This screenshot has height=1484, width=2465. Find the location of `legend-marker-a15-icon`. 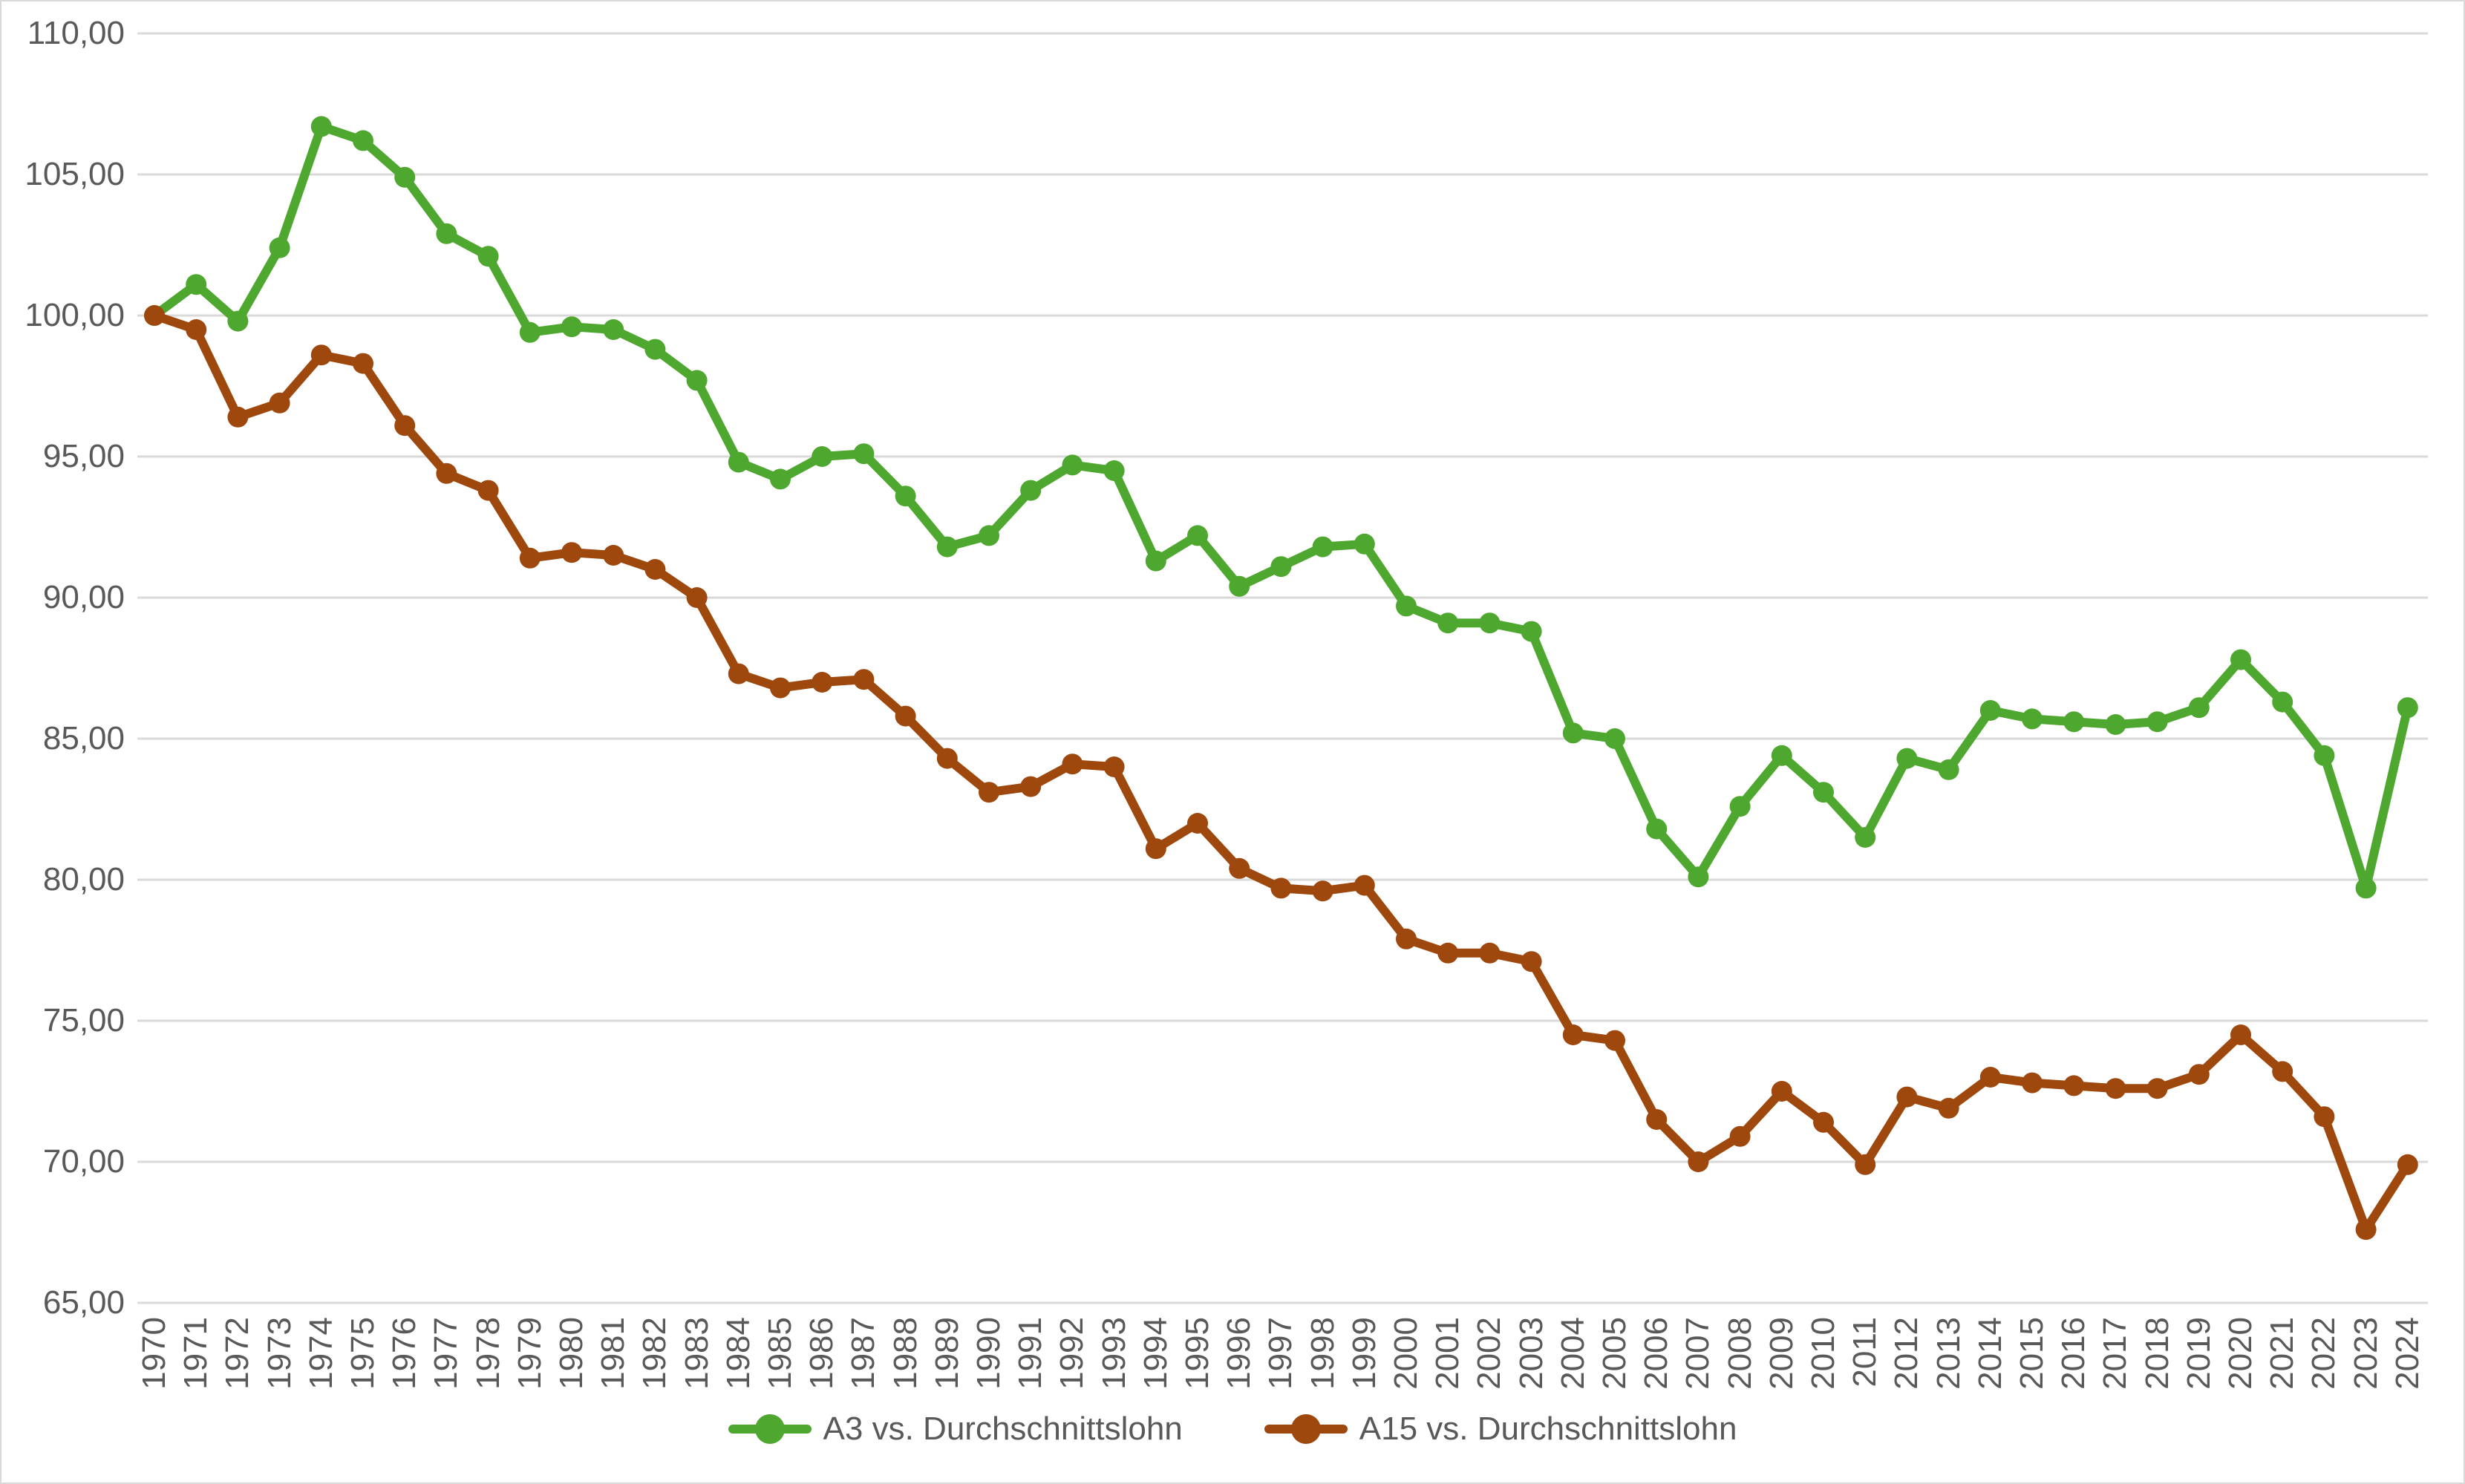

legend-marker-a15-icon is located at coordinates (1306, 1429).